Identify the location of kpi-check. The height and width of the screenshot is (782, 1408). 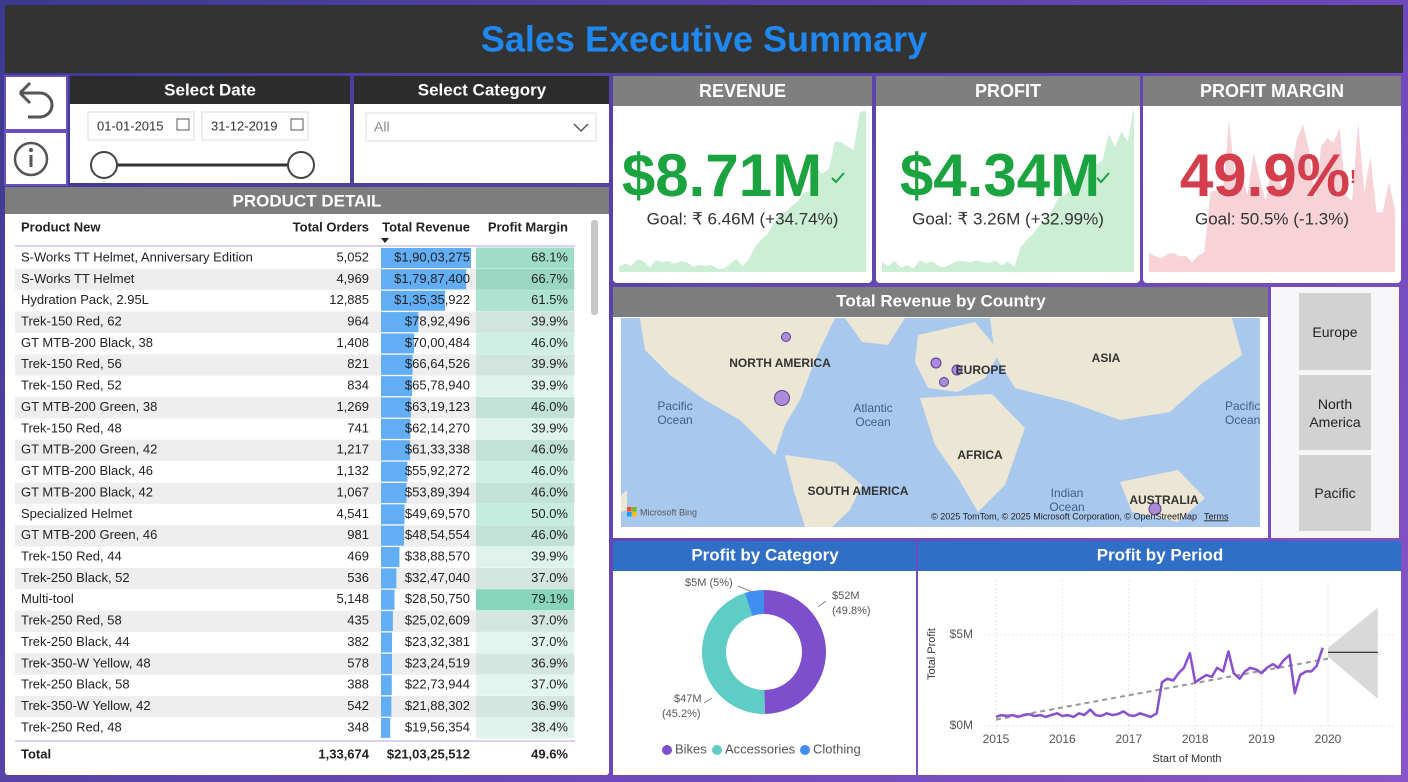
(838, 178).